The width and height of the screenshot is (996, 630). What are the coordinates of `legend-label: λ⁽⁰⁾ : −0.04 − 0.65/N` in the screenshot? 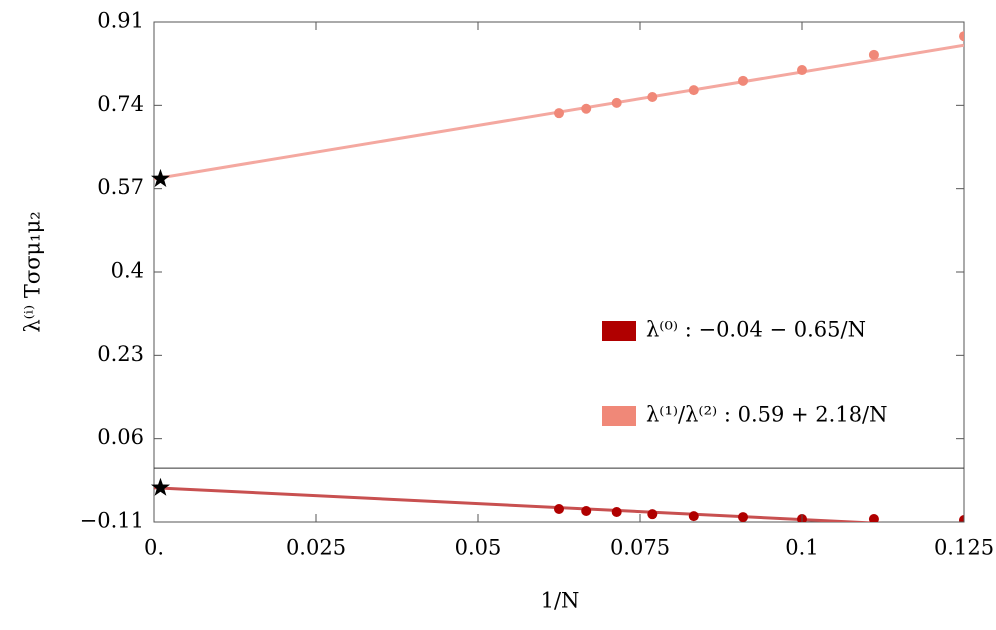 It's located at (756, 330).